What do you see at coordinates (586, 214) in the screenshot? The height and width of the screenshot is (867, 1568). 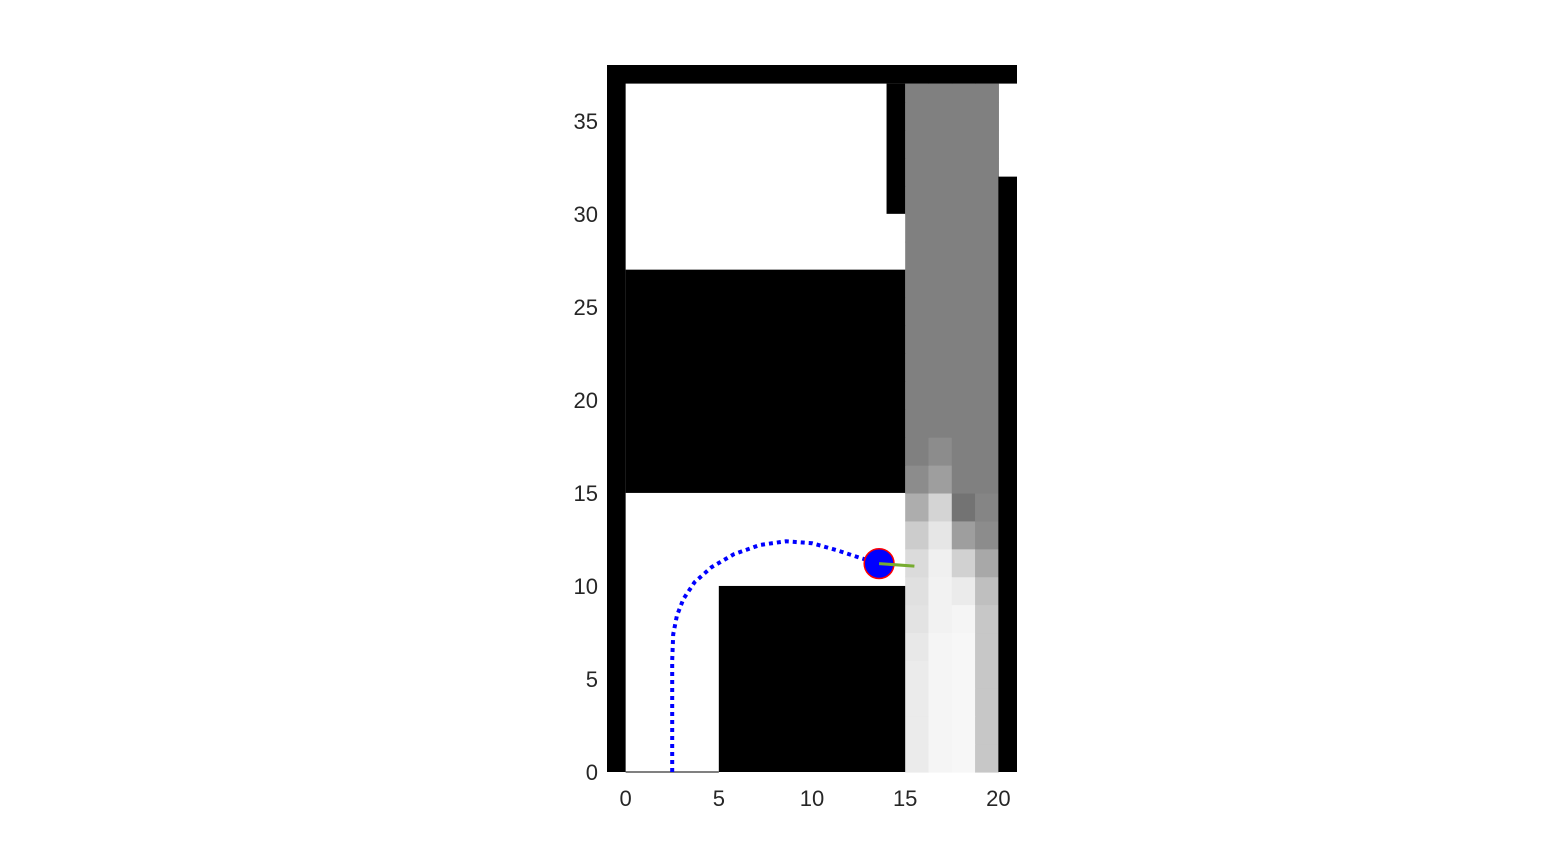 I see `y-tick-label: 30` at bounding box center [586, 214].